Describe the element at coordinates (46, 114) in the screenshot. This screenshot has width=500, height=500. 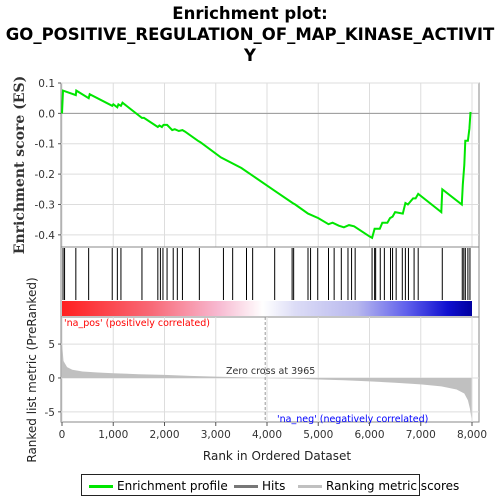
I see `es-y-tick-label: 0.0` at that location.